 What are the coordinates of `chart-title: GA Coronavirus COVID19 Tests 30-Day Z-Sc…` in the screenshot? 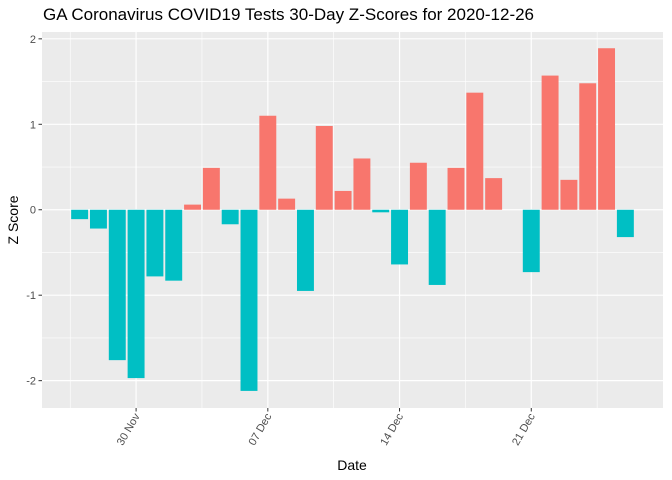 It's located at (288, 14).